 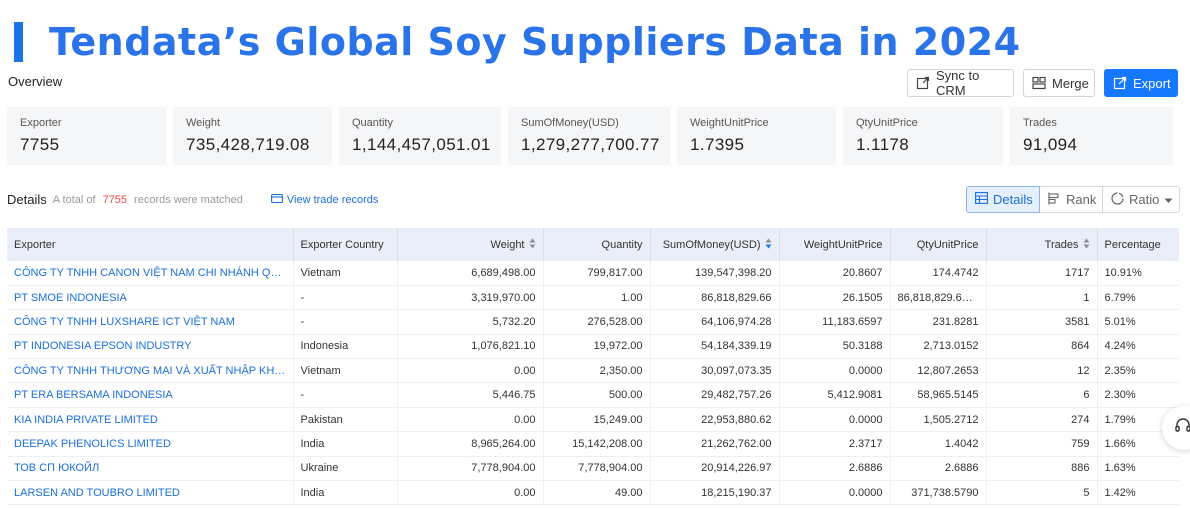 What do you see at coordinates (115, 199) in the screenshot?
I see `matched-count: 7755` at bounding box center [115, 199].